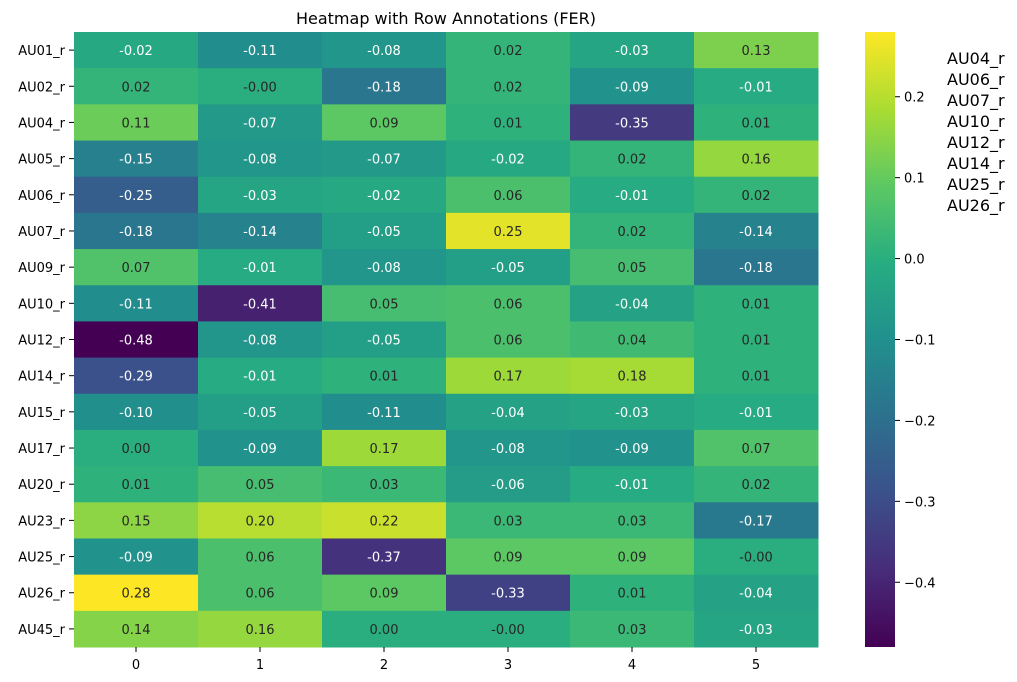  What do you see at coordinates (632, 665) in the screenshot?
I see `x-tick-label: 4` at bounding box center [632, 665].